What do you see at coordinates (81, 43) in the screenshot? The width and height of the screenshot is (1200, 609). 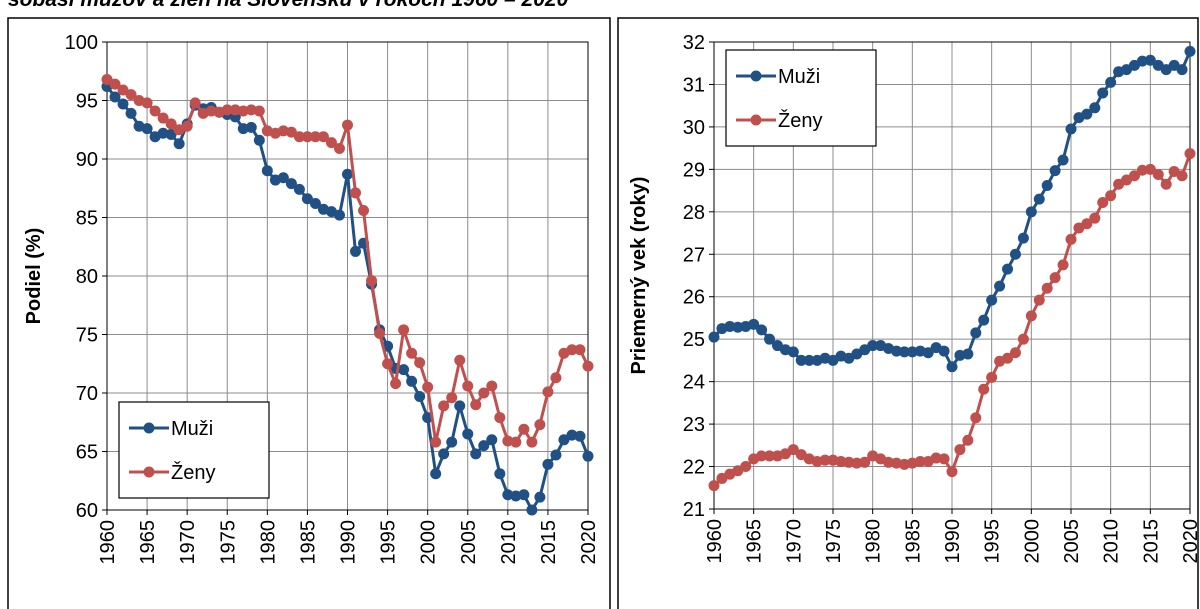 I see `y-tick-label: 100` at bounding box center [81, 43].